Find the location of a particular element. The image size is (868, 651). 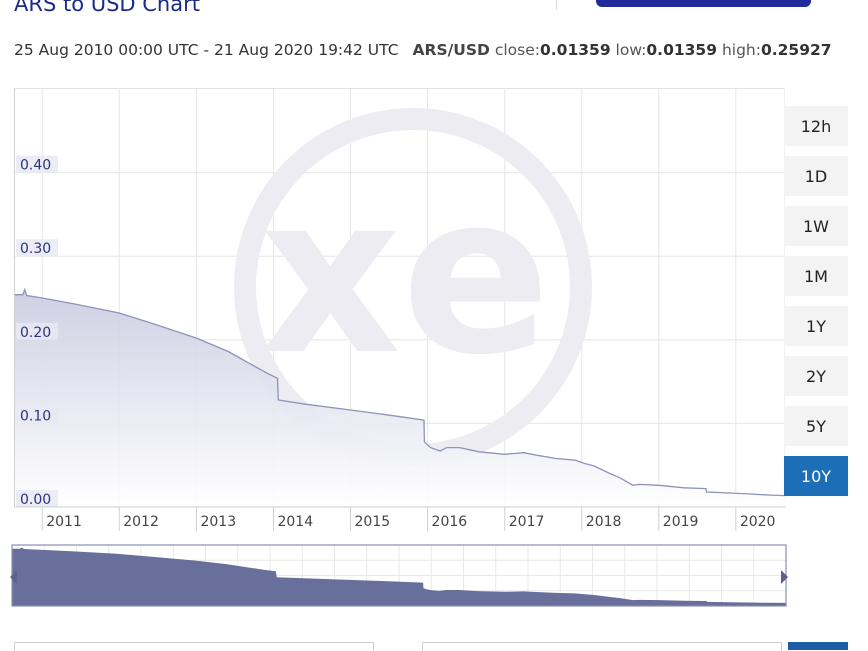

time-range-selector: 12h 1D 1W 1M 1Y 2Y 5Y 10Y is located at coordinates (816, 306).